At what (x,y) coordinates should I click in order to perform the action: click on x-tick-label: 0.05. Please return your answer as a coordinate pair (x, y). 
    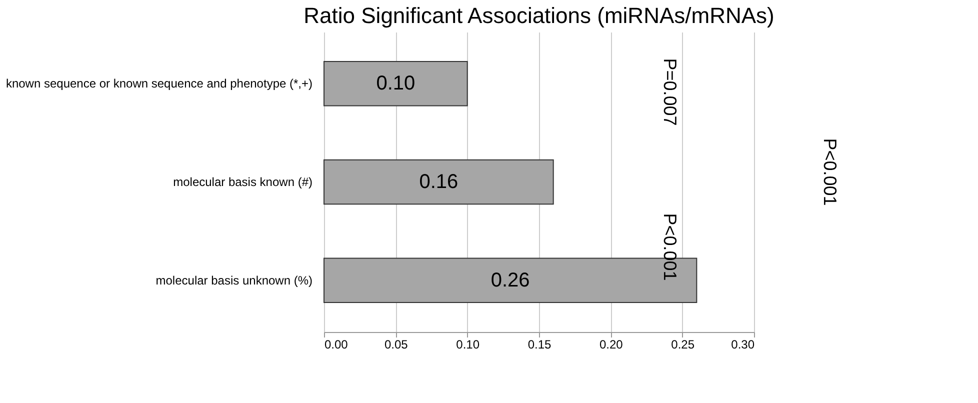
    Looking at the image, I should click on (396, 345).